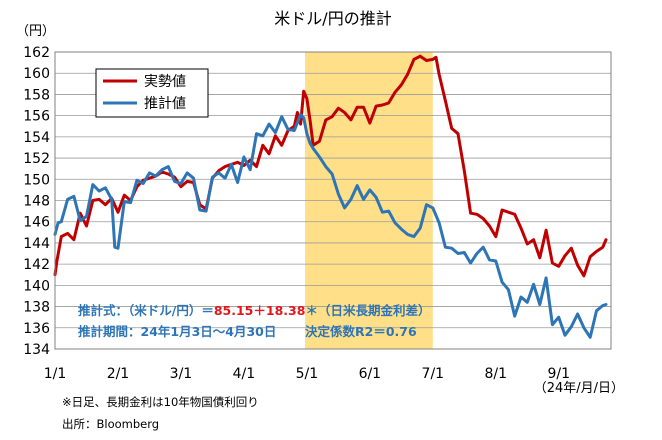 Image resolution: width=662 pixels, height=440 pixels. Describe the element at coordinates (36, 286) in the screenshot. I see `y-tick-label: 140` at that location.